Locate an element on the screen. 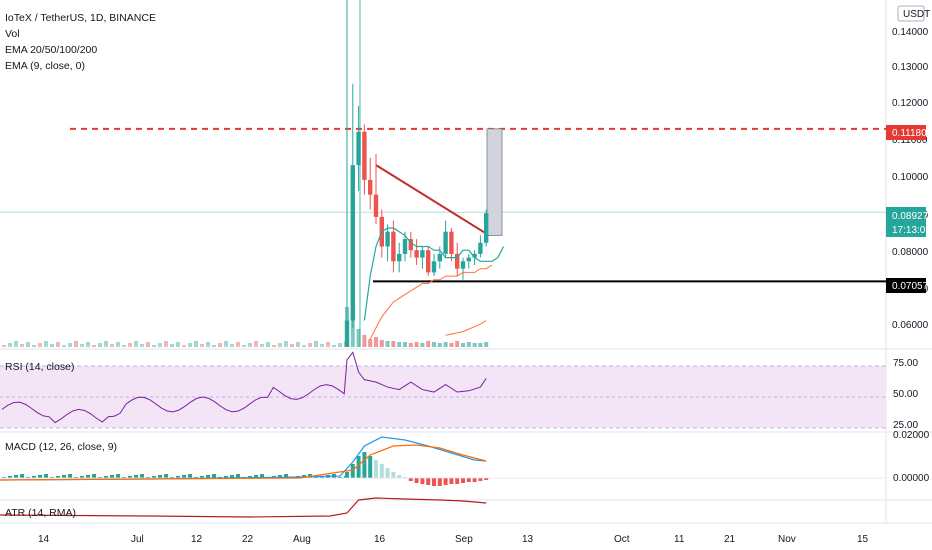 This screenshot has width=932, height=550. ema-slow-line is located at coordinates (431, 302).